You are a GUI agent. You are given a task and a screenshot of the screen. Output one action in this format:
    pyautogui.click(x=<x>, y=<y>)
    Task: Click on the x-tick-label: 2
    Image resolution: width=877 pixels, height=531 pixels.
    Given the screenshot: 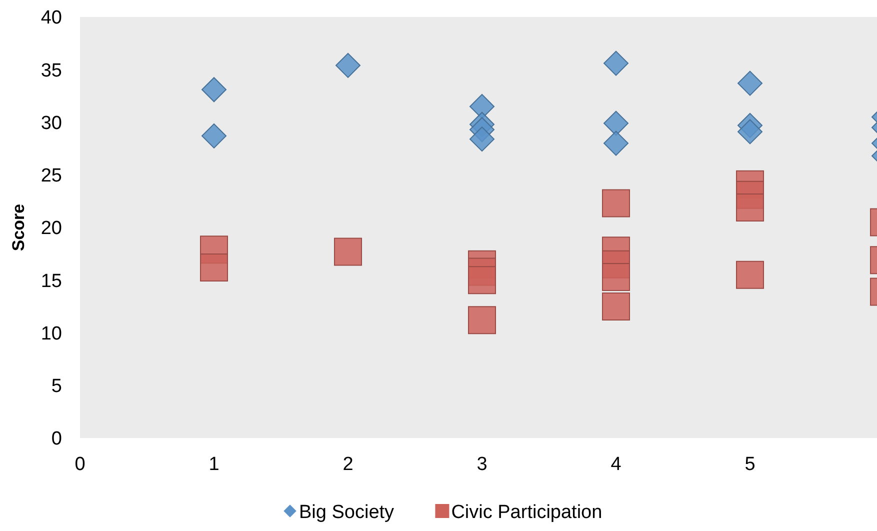 What is the action you would take?
    pyautogui.click(x=348, y=464)
    